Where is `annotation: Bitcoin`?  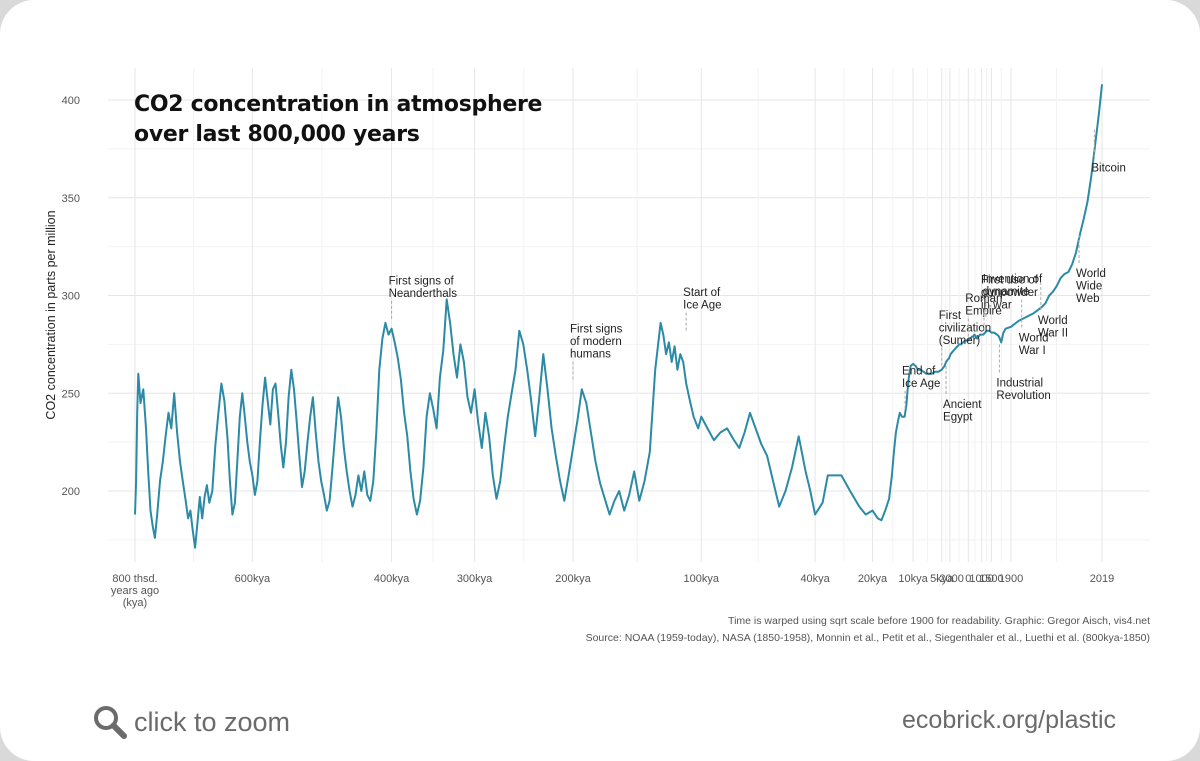 annotation: Bitcoin is located at coordinates (1108, 151).